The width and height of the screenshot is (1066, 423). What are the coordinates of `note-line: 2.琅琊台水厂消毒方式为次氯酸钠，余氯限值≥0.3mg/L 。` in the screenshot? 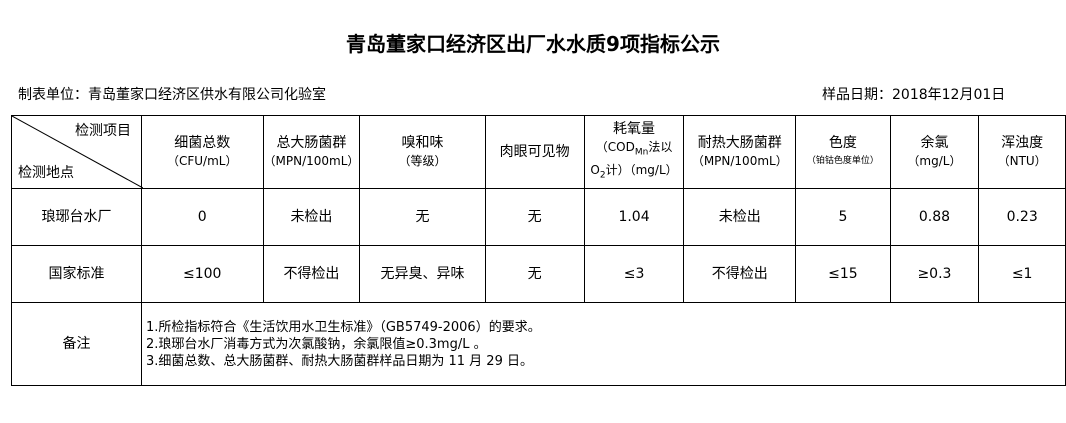 It's located at (316, 344).